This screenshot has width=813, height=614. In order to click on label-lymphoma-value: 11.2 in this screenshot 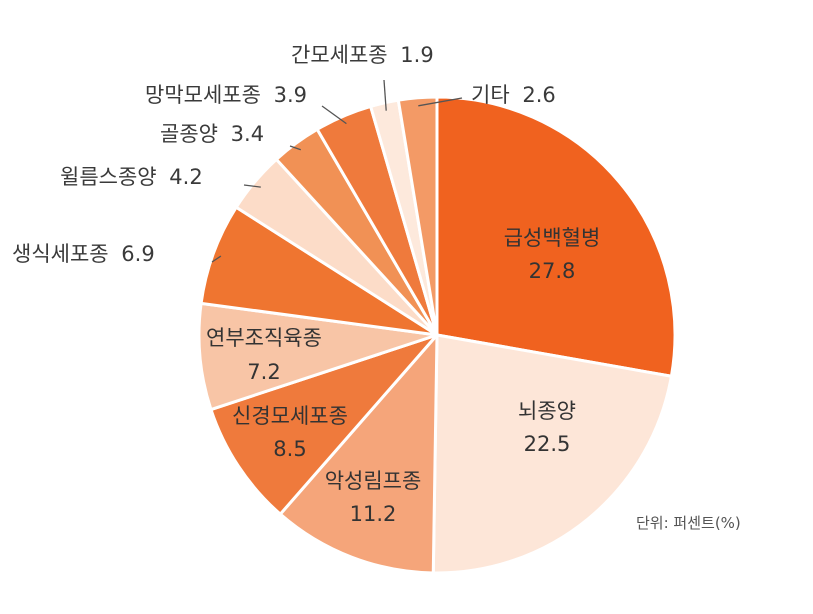, I will do `click(373, 514)`.